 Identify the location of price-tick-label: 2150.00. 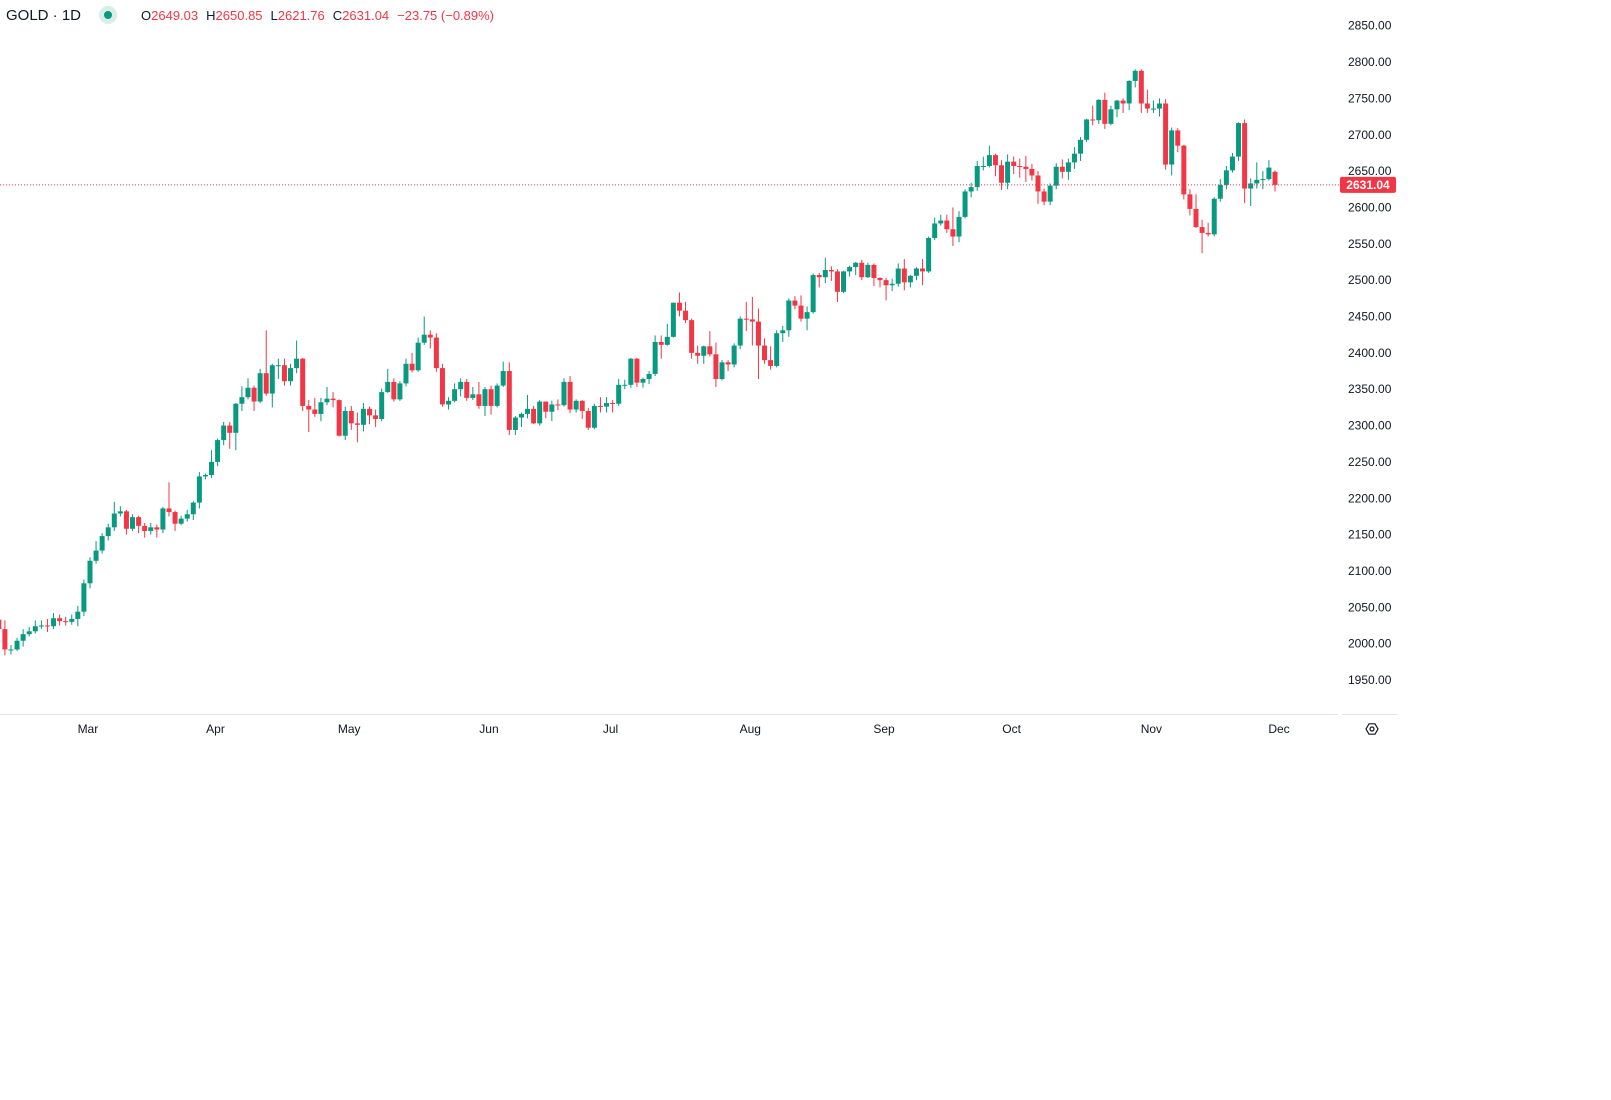
(1370, 535).